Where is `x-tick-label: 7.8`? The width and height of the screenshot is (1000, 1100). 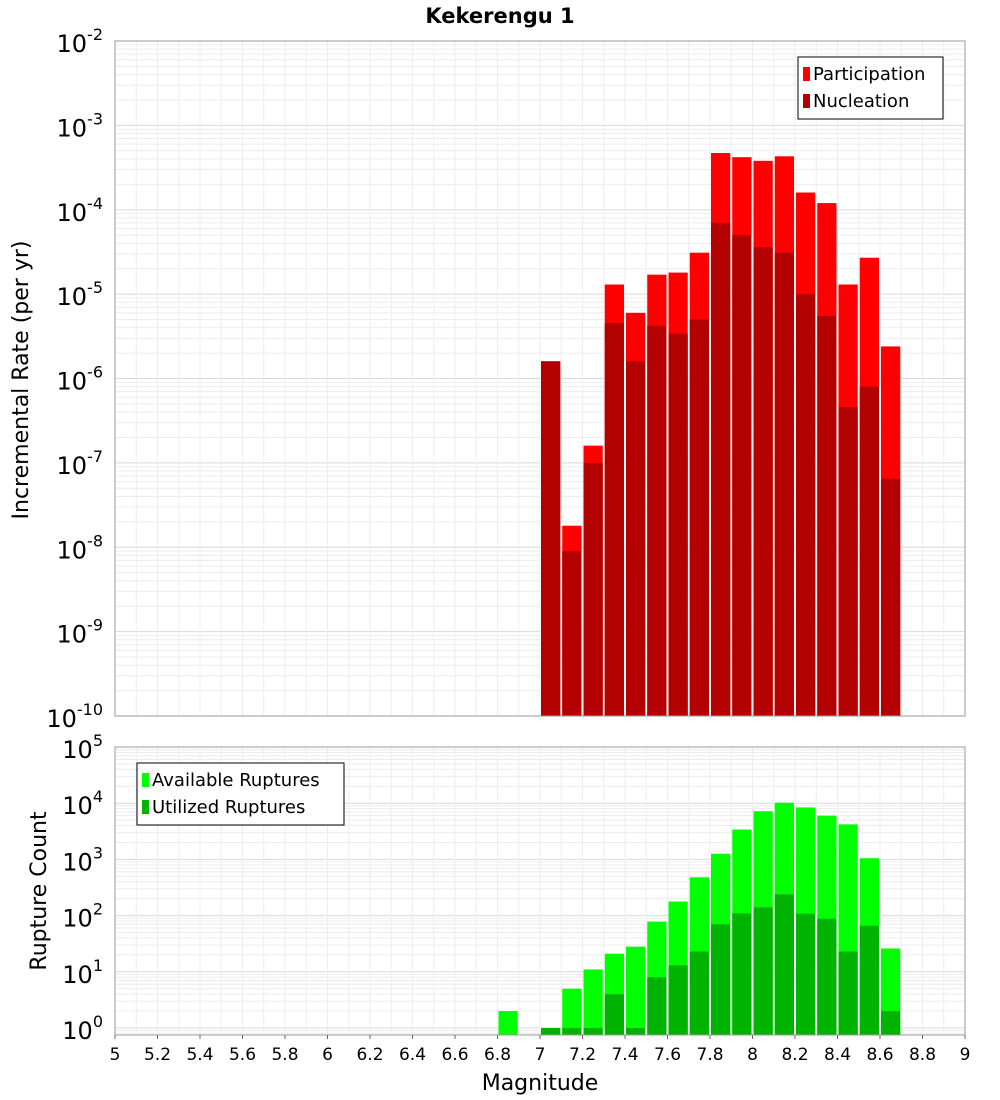 x-tick-label: 7.8 is located at coordinates (709, 1055).